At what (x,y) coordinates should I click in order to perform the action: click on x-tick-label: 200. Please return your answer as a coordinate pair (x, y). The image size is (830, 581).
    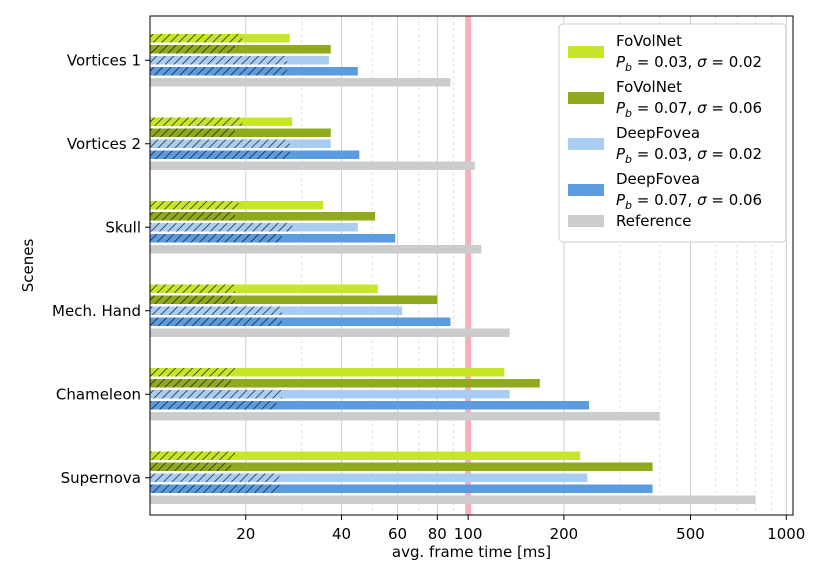
    Looking at the image, I should click on (564, 534).